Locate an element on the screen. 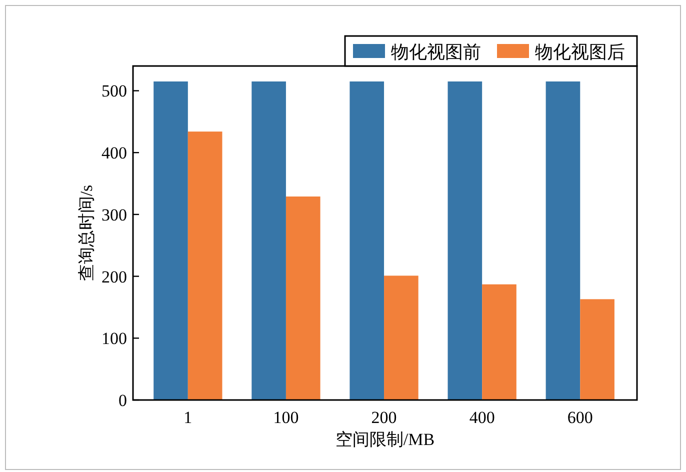 The height and width of the screenshot is (472, 686). y-tick-label: 200 is located at coordinates (114, 276).